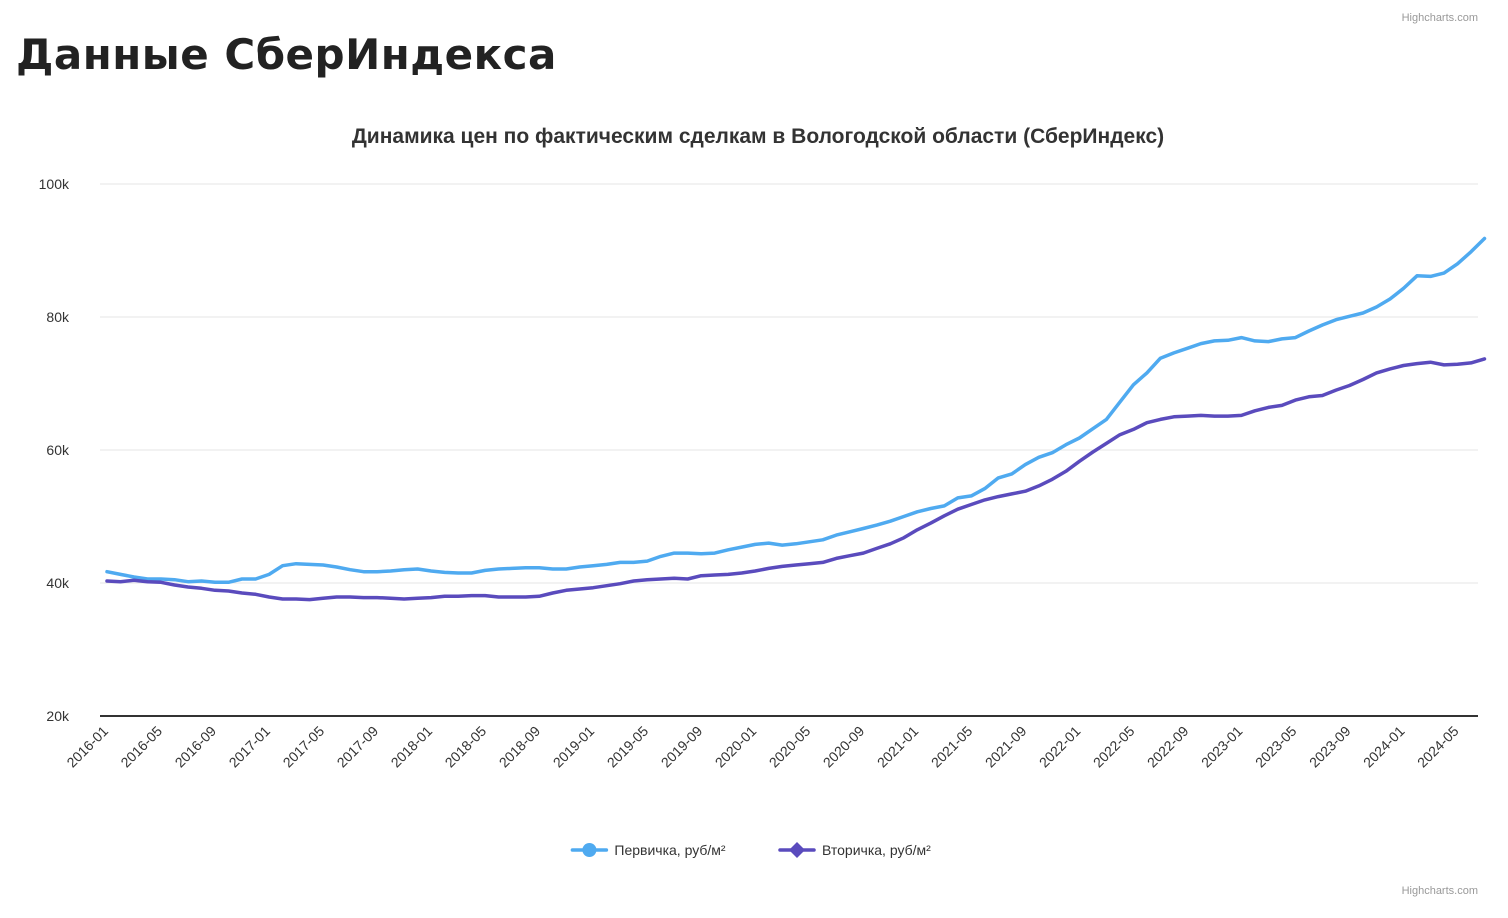 This screenshot has height=918, width=1508. What do you see at coordinates (1060, 747) in the screenshot?
I see `x-tick-label: 2022-01` at bounding box center [1060, 747].